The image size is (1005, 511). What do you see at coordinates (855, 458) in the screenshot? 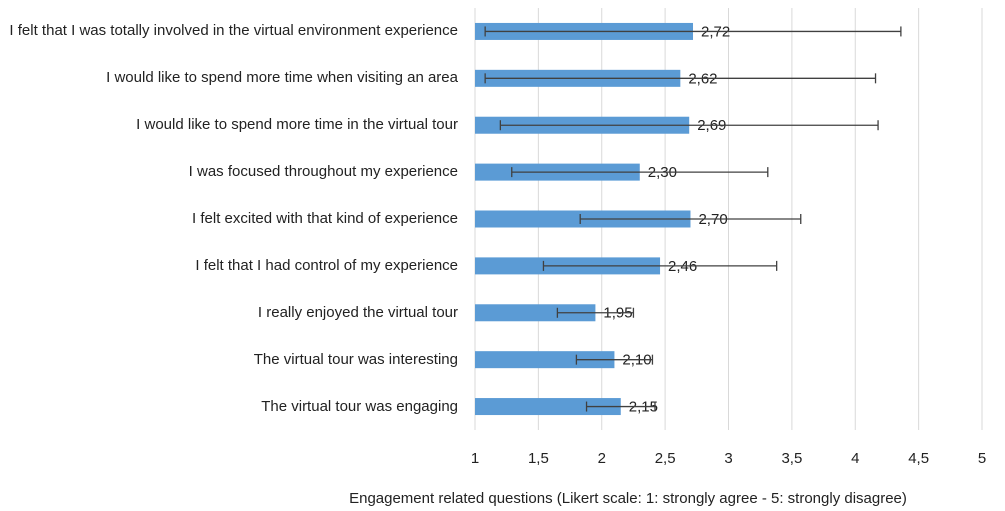
I see `x-tick-label: 4` at bounding box center [855, 458].